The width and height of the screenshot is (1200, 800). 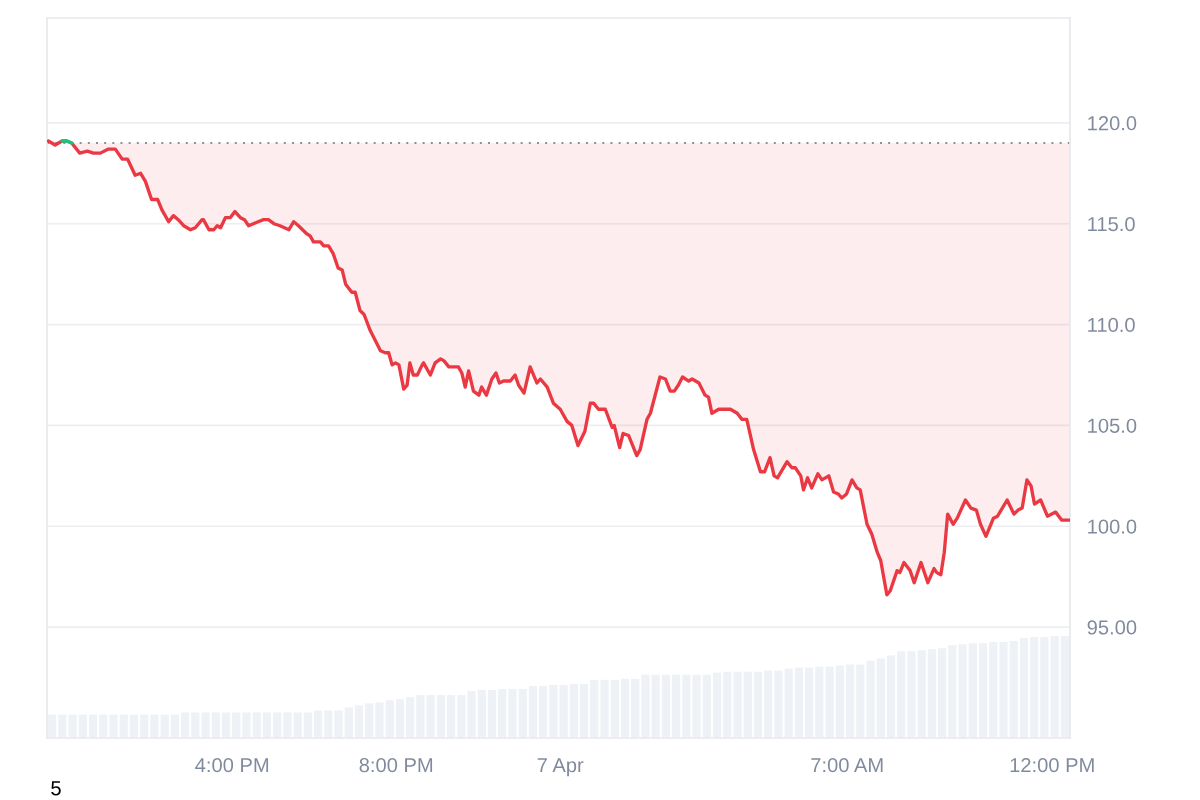 What do you see at coordinates (847, 765) in the screenshot?
I see `x-tick-label: 7:00 AM` at bounding box center [847, 765].